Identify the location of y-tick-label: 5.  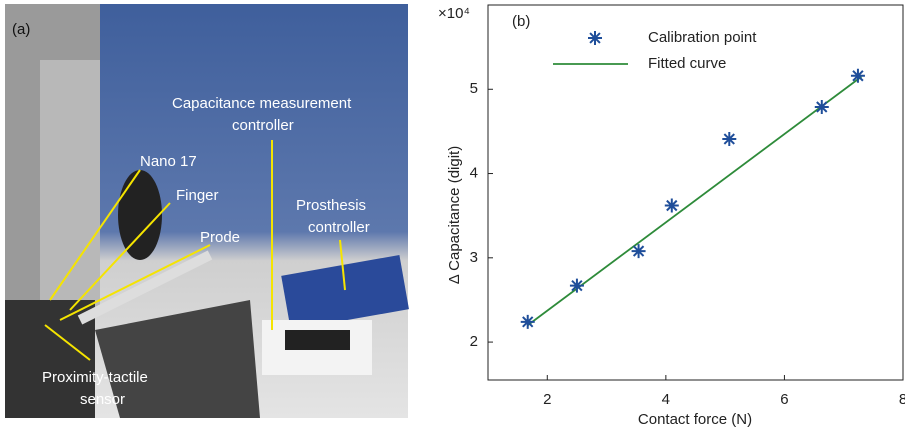
(474, 88).